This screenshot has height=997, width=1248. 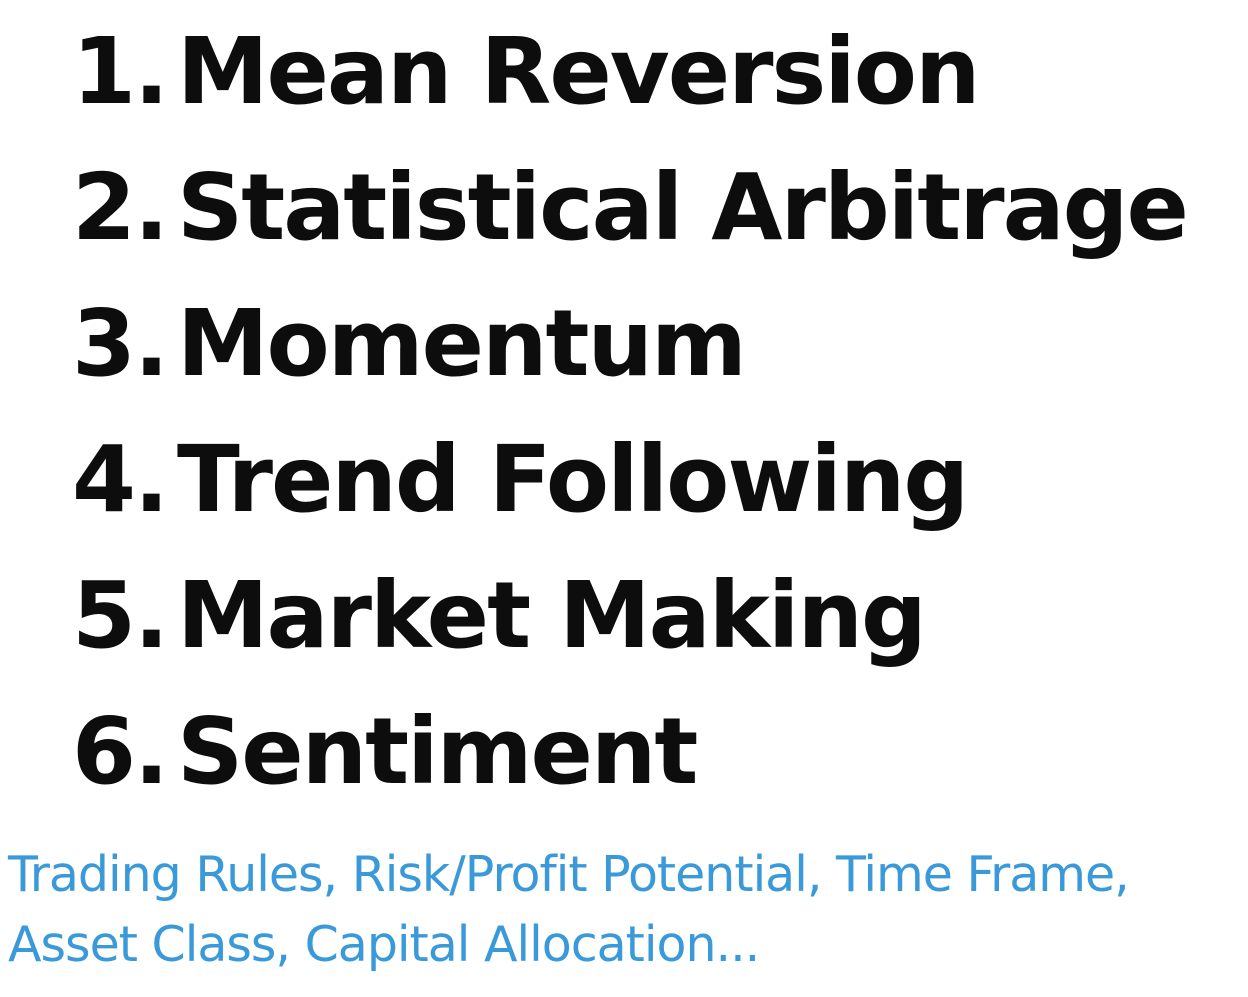 I want to click on strategy-item-momentum: 3. Momentum, so click(x=629, y=344).